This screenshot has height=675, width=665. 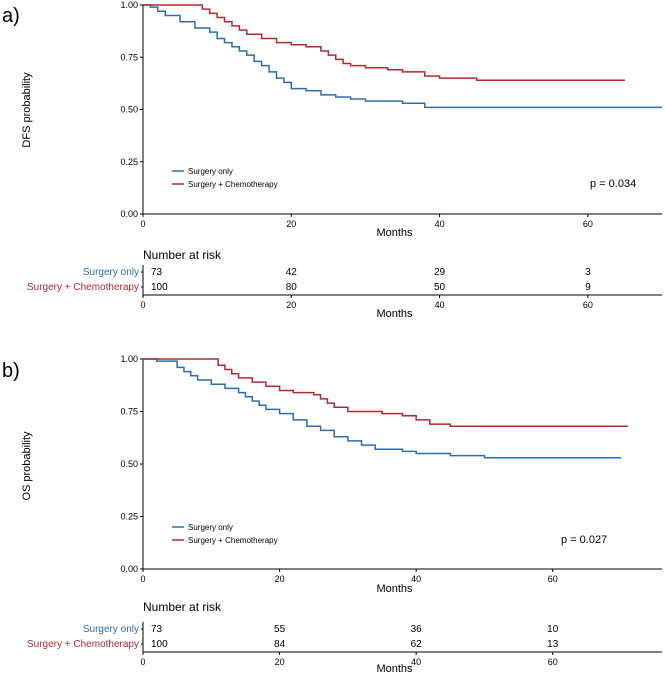 I want to click on risk-count: 36, so click(x=417, y=629).